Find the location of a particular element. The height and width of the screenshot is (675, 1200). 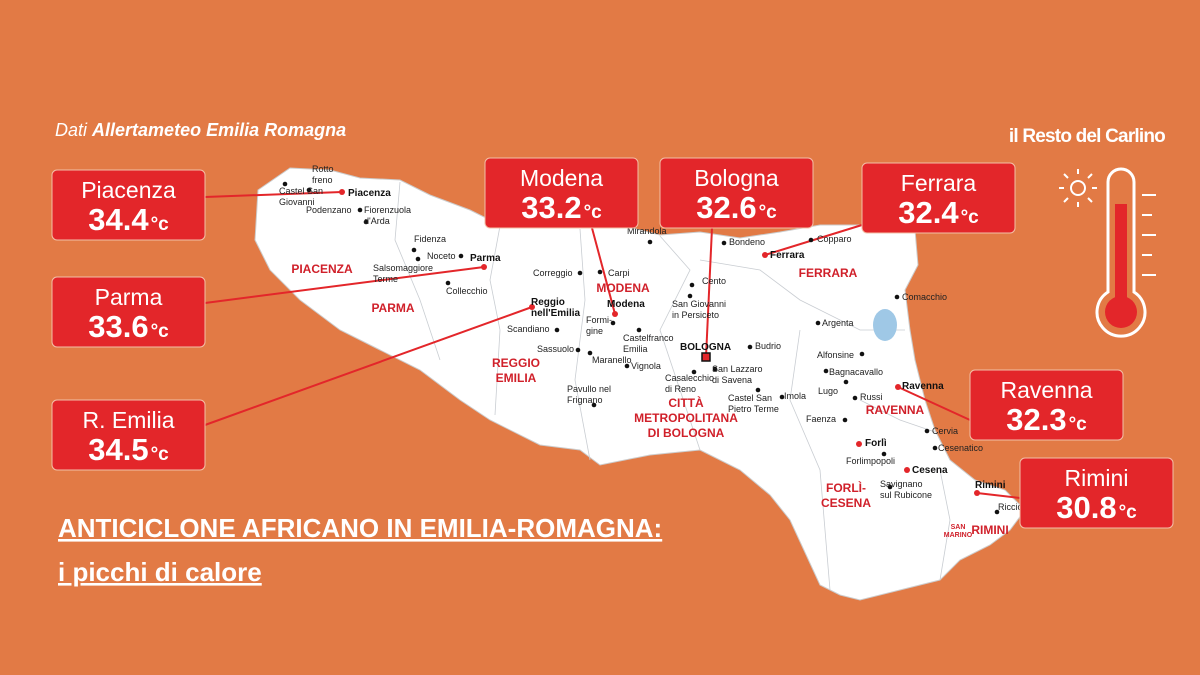

town-label: Castel San Pietro Terme is located at coordinates (753, 403).